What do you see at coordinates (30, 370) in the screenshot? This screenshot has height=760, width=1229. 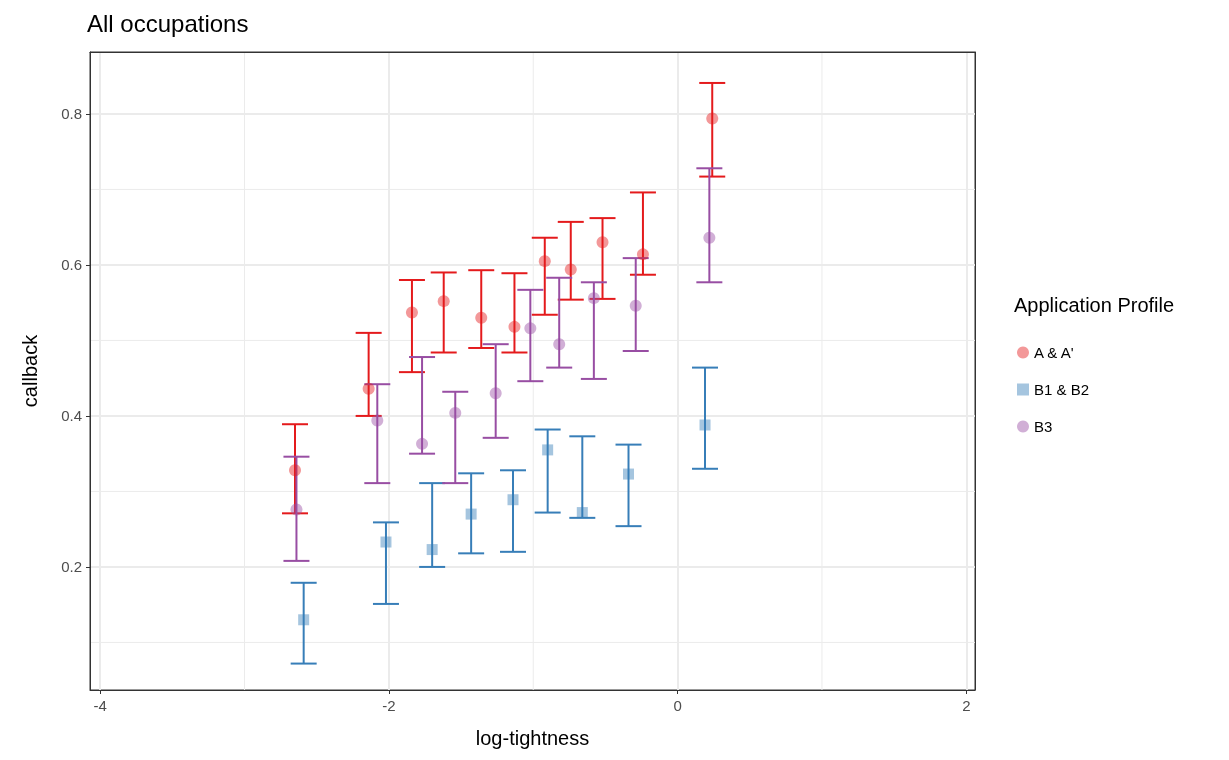 I see `y-axis-title: callback` at bounding box center [30, 370].